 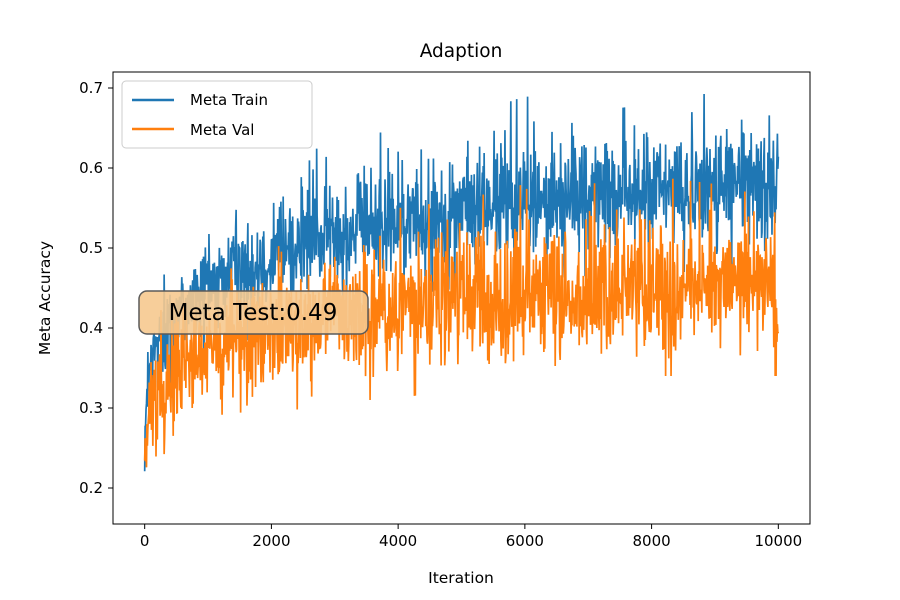 What do you see at coordinates (222, 130) in the screenshot?
I see `legend-label-meta-val: Meta Val` at bounding box center [222, 130].